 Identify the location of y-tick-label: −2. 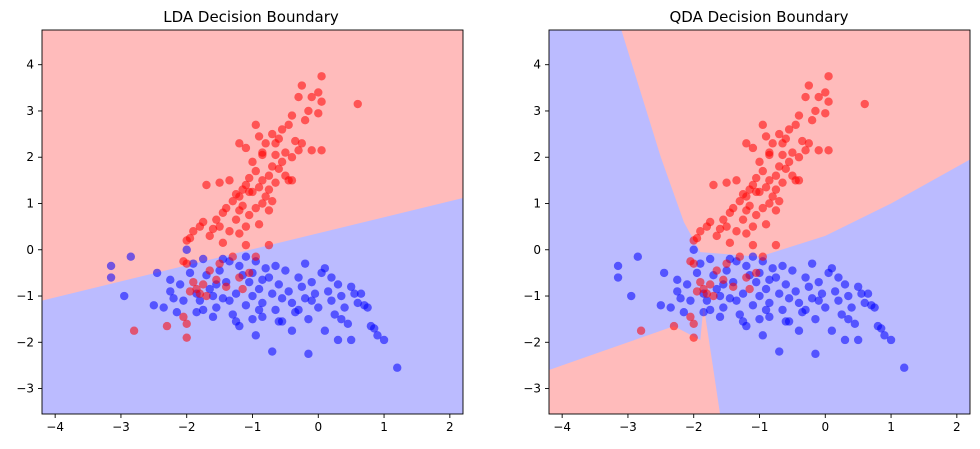
(532, 342).